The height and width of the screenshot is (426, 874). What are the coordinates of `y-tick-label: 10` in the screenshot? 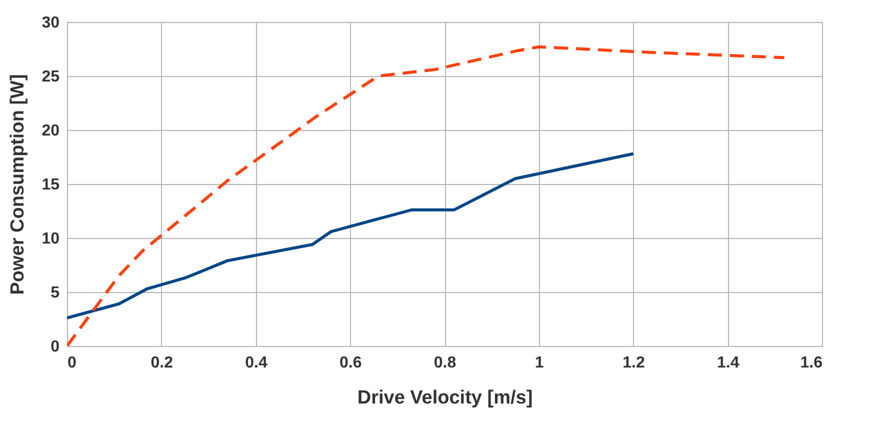 It's located at (51, 239).